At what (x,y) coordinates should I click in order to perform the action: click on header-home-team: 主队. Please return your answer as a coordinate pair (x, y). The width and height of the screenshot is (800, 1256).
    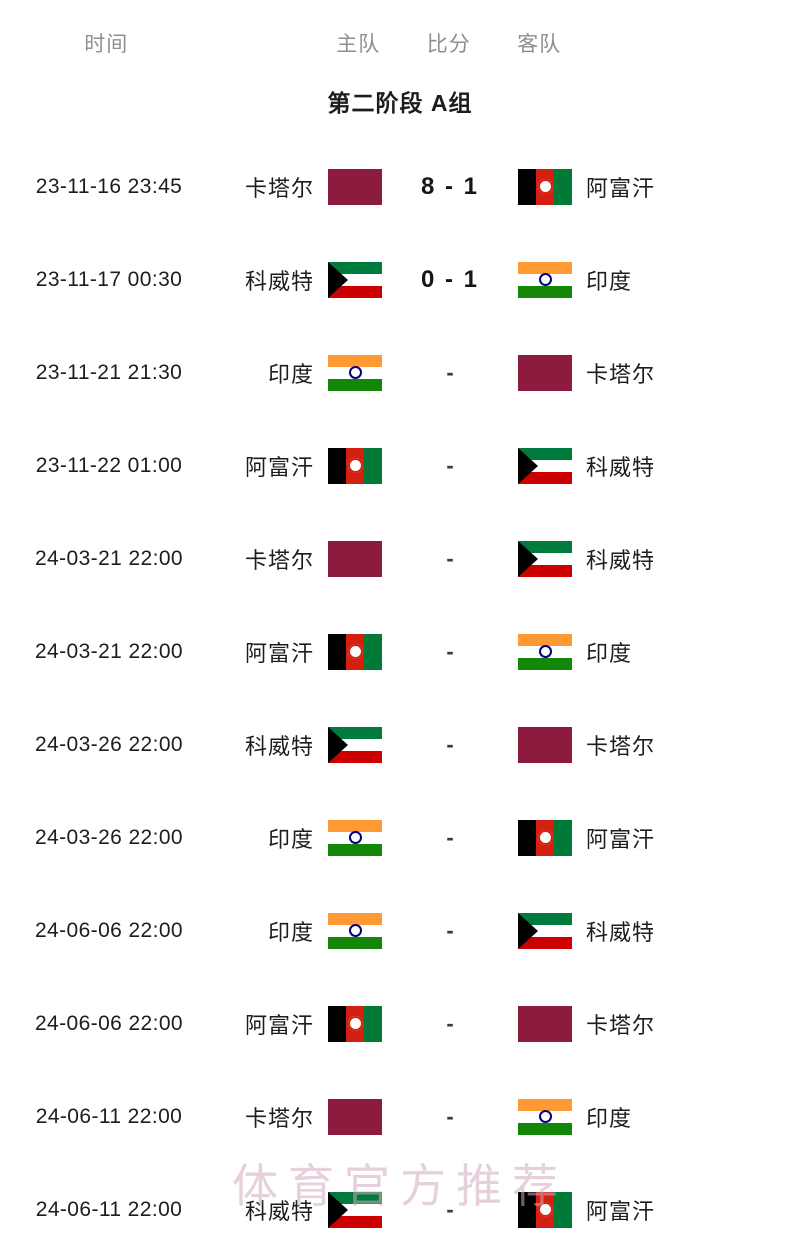
    Looking at the image, I should click on (358, 44).